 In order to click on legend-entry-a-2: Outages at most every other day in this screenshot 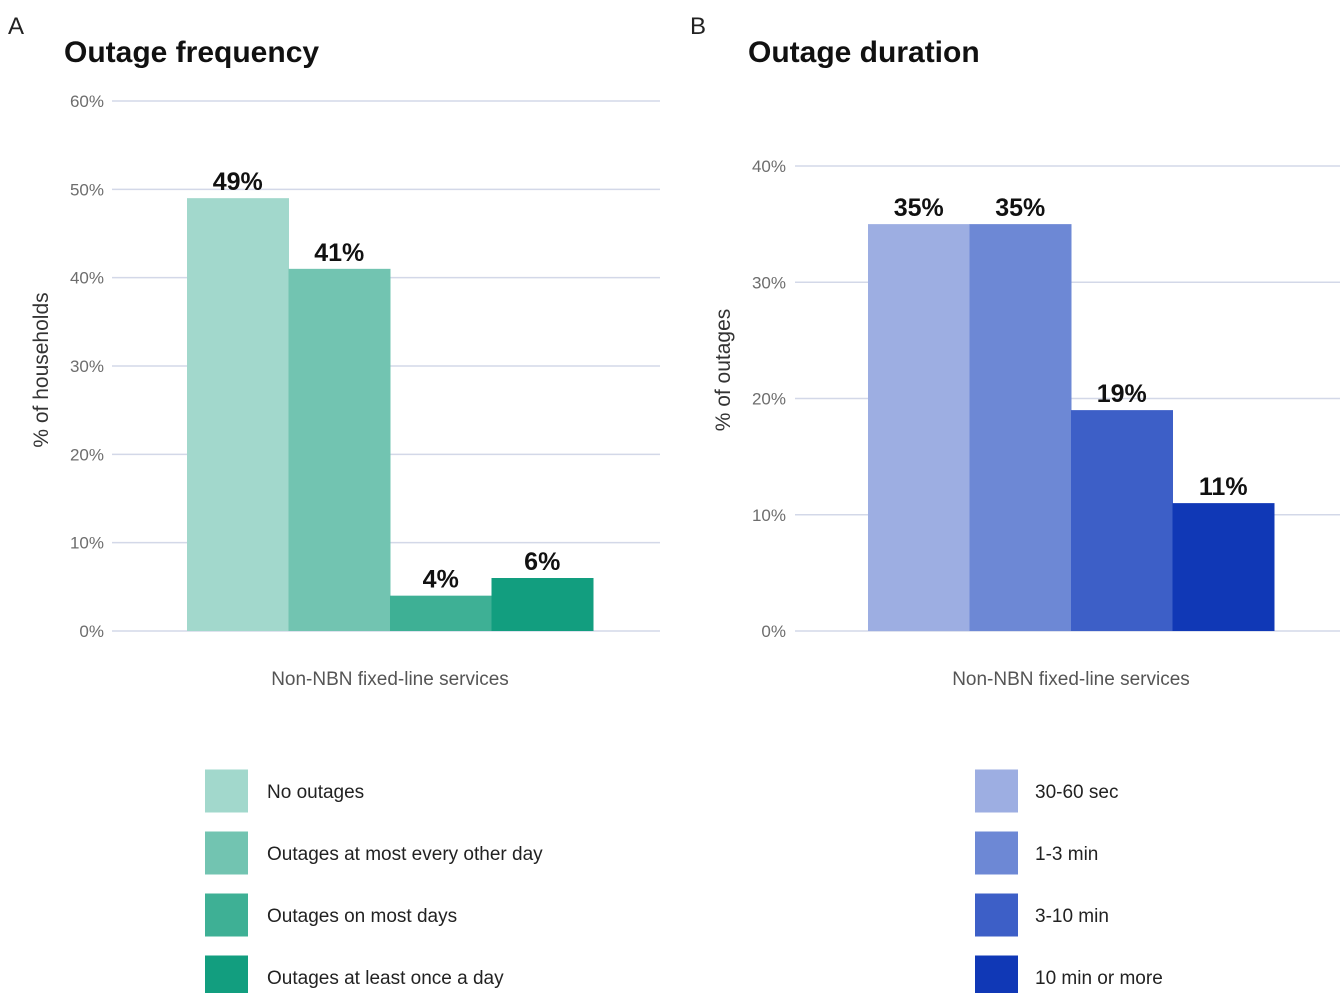, I will do `click(405, 854)`.